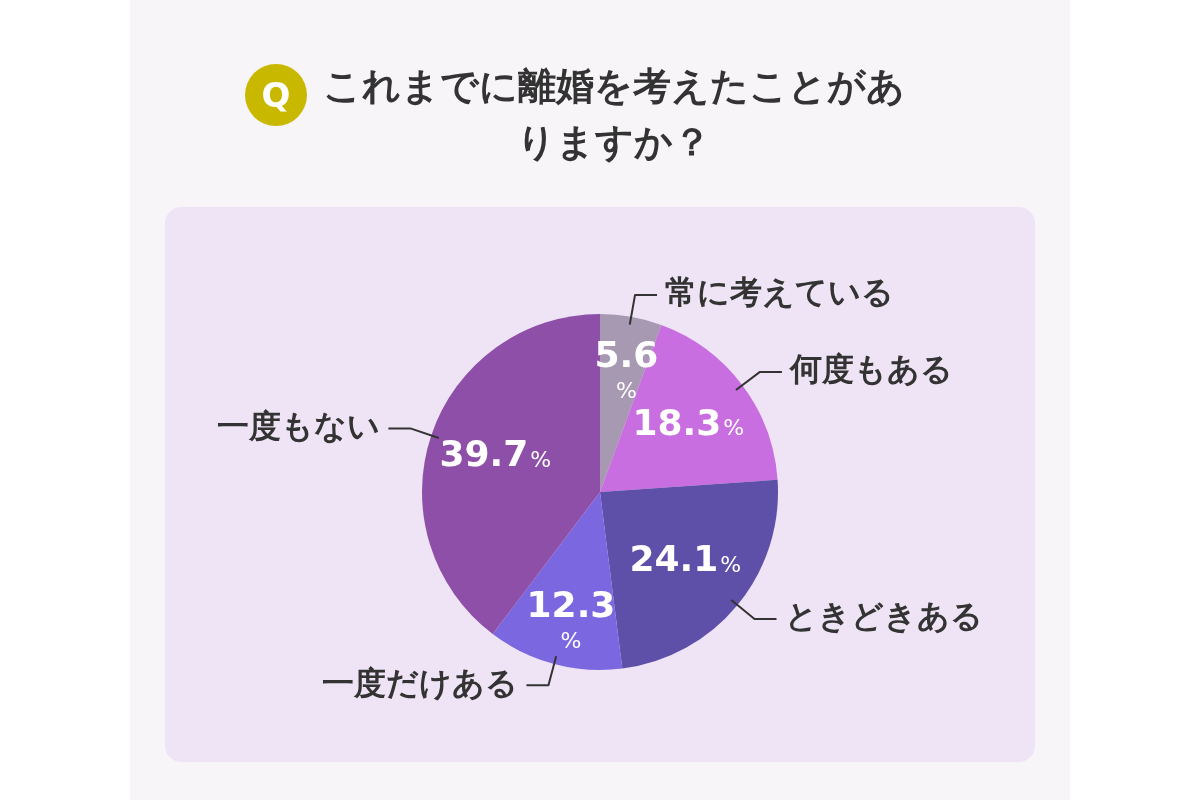  What do you see at coordinates (688, 423) in the screenshot?
I see `data-label: 18.3%` at bounding box center [688, 423].